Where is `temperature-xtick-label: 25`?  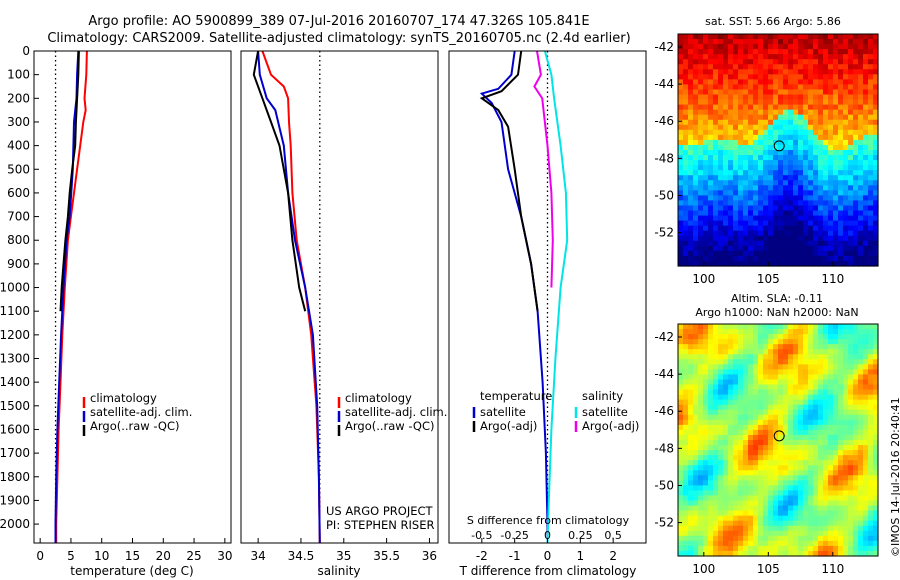 temperature-xtick-label: 25 is located at coordinates (193, 556).